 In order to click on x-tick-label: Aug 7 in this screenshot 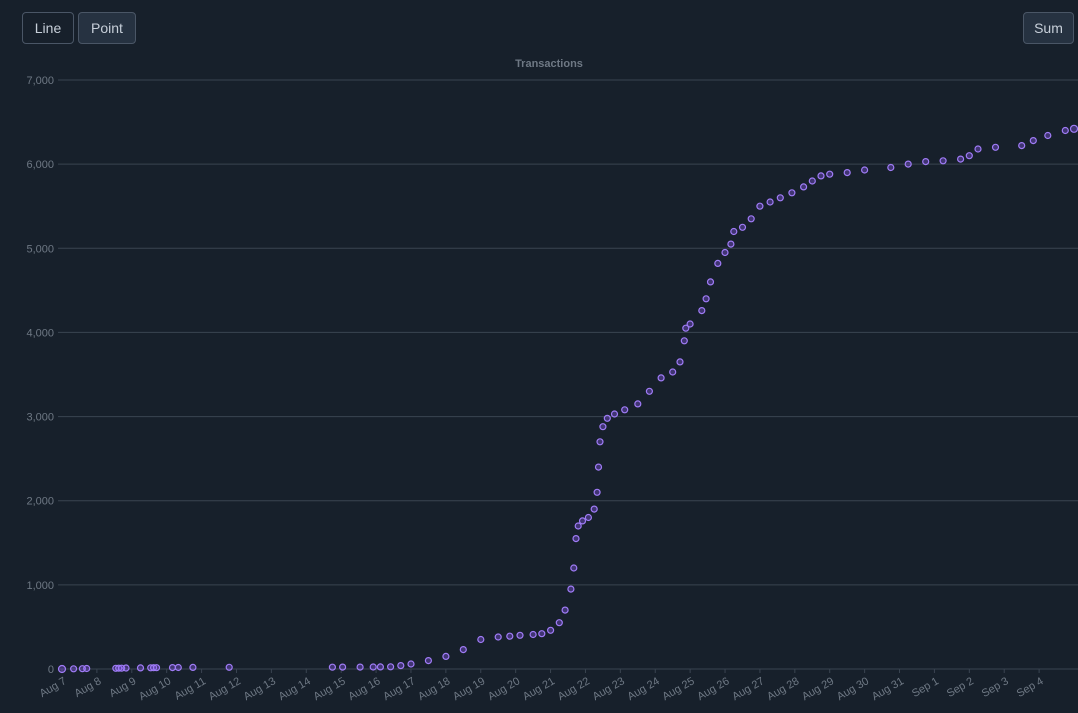, I will do `click(53, 687)`.